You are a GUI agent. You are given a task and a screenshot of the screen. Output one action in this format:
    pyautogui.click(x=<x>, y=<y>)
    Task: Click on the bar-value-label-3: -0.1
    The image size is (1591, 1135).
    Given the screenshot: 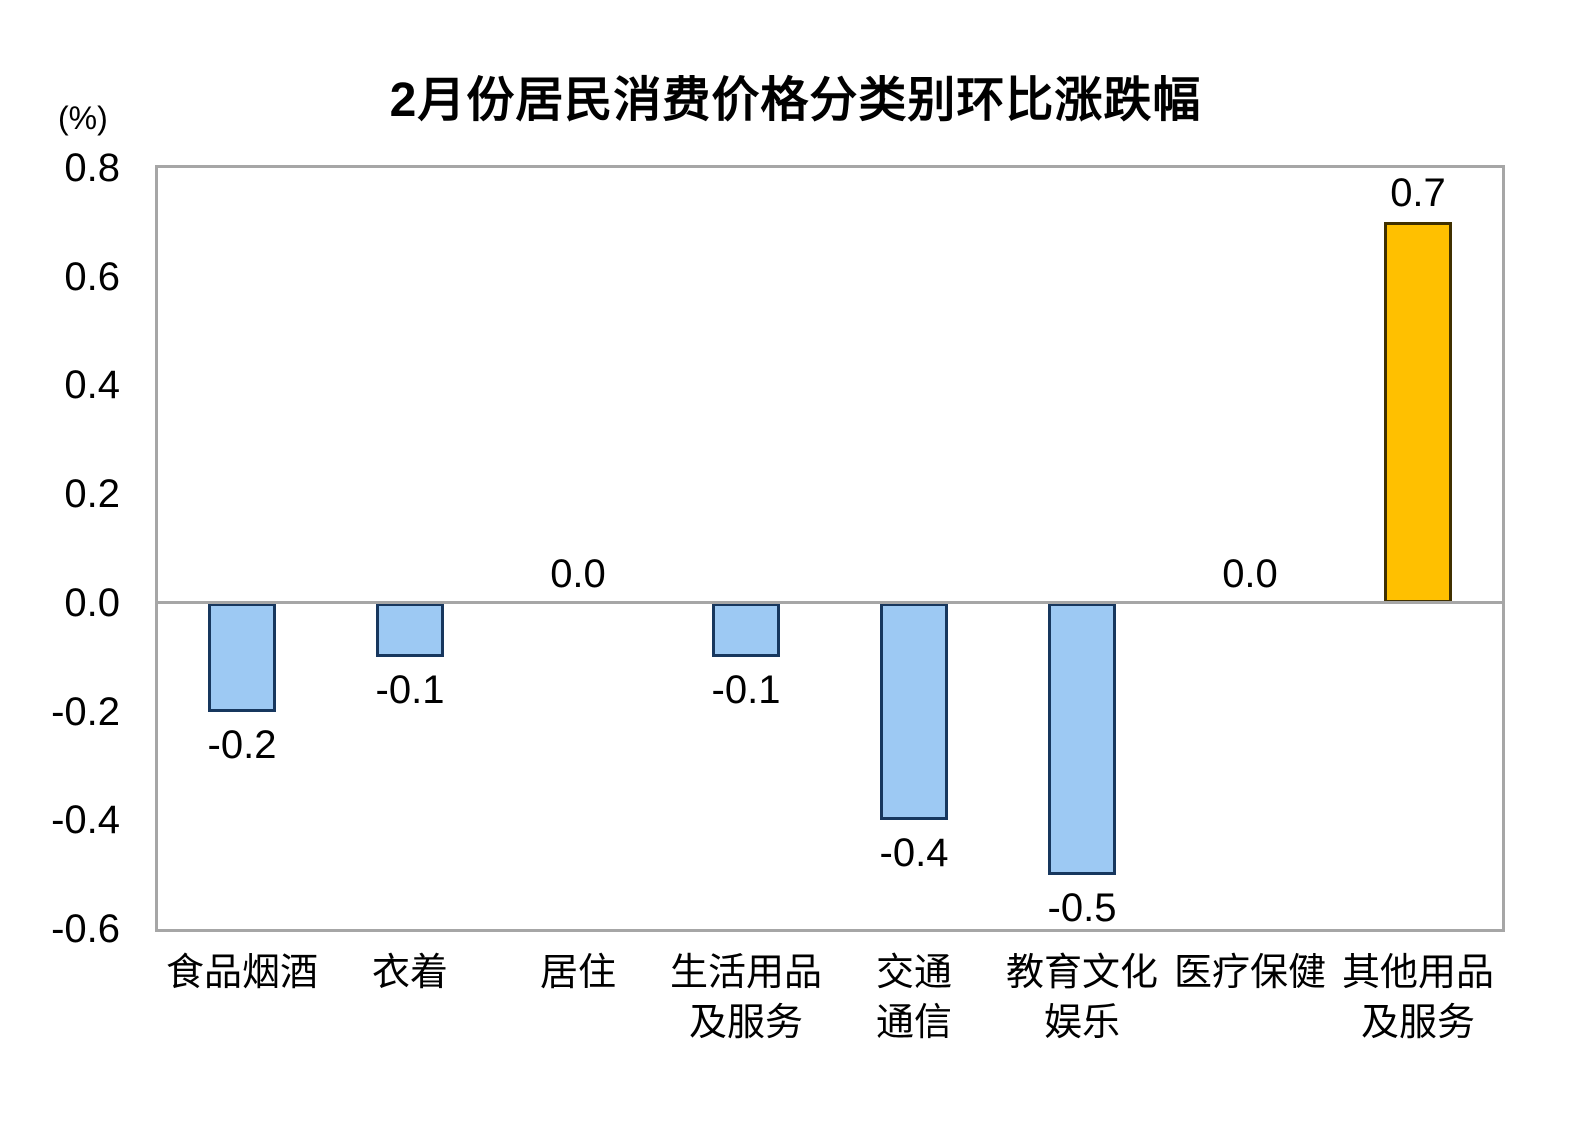 What is the action you would take?
    pyautogui.click(x=746, y=690)
    